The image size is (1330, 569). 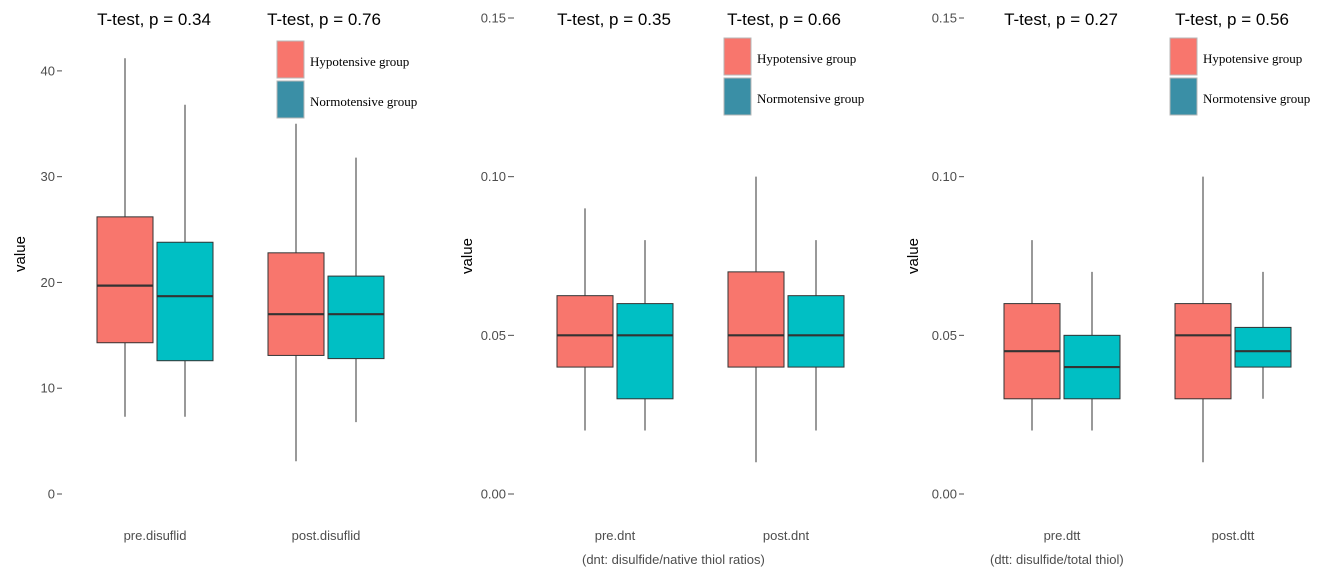 I want to click on x-tick-label: post.dtt, so click(x=1233, y=535).